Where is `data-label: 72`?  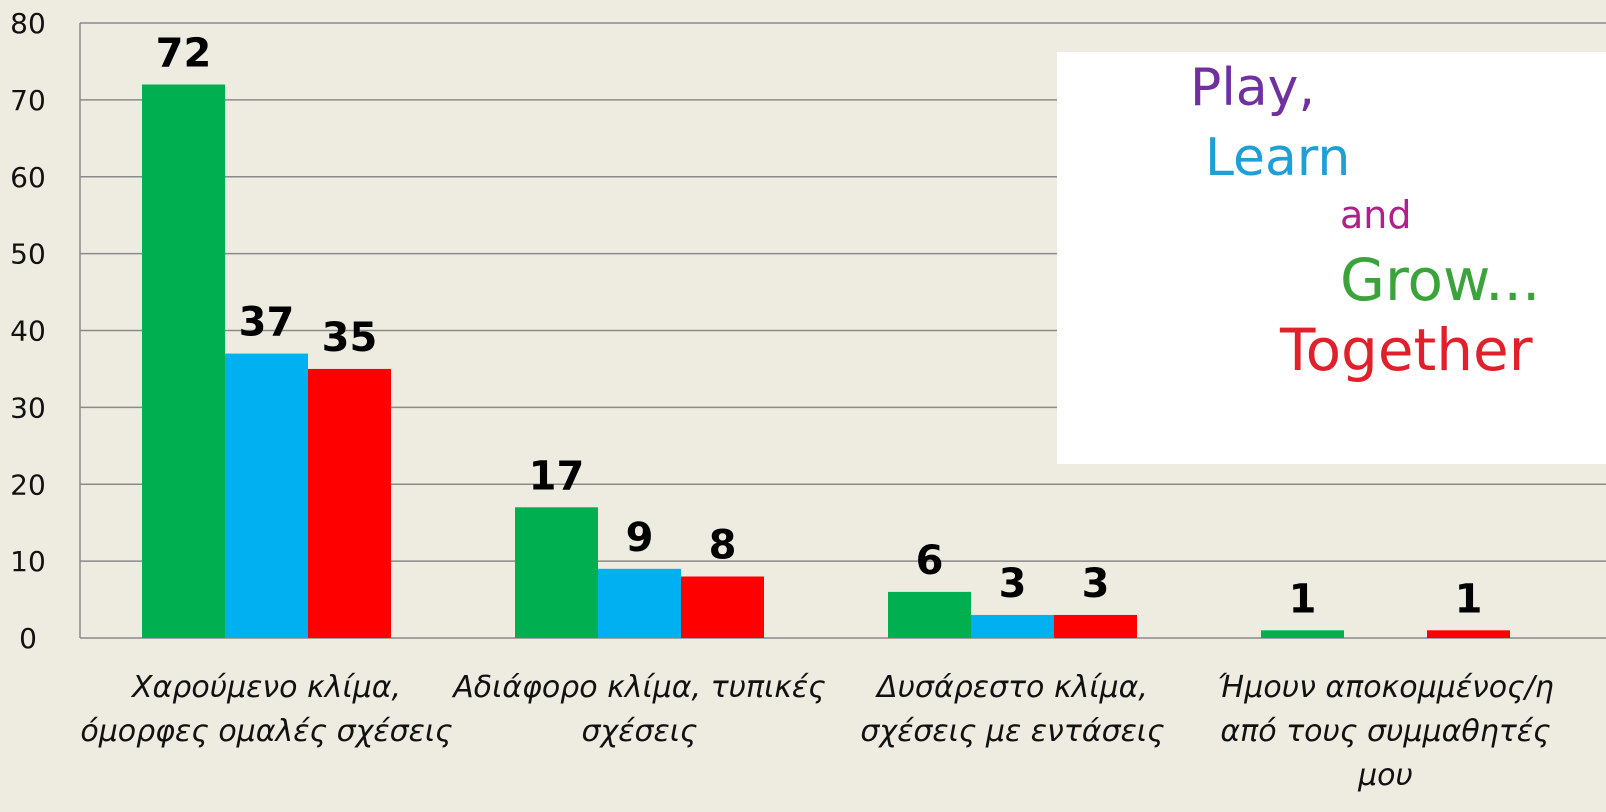 data-label: 72 is located at coordinates (184, 54).